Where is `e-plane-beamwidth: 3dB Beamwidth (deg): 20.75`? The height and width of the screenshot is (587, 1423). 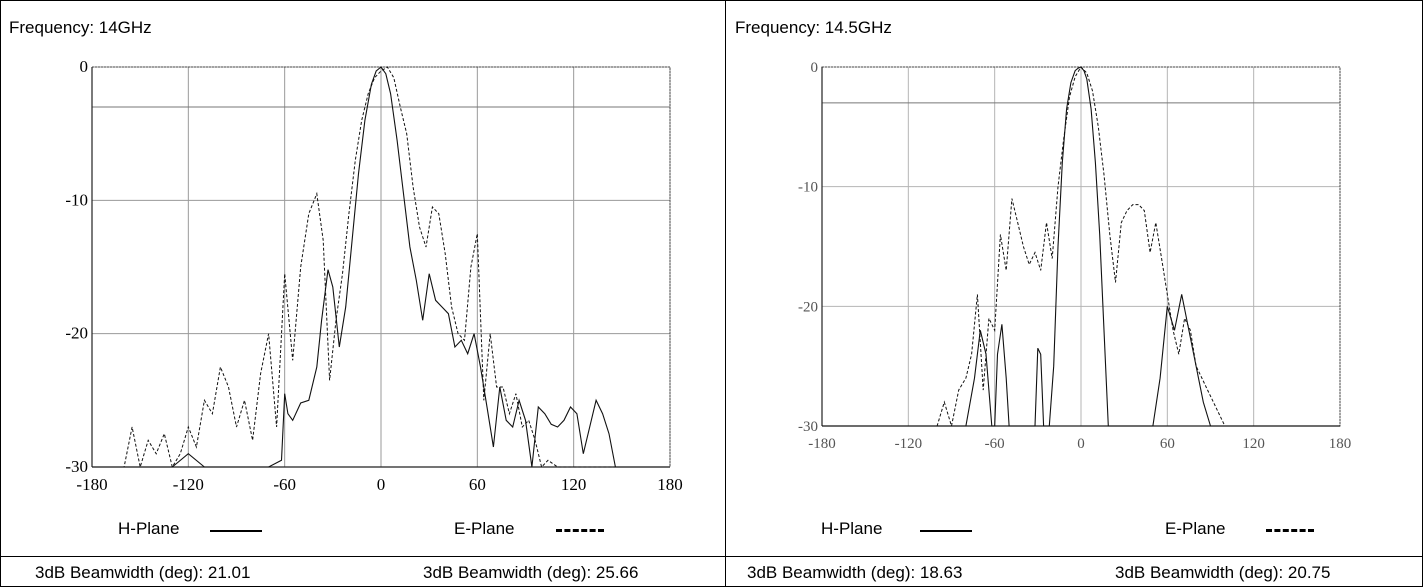
e-plane-beamwidth: 3dB Beamwidth (deg): 20.75 is located at coordinates (1223, 572).